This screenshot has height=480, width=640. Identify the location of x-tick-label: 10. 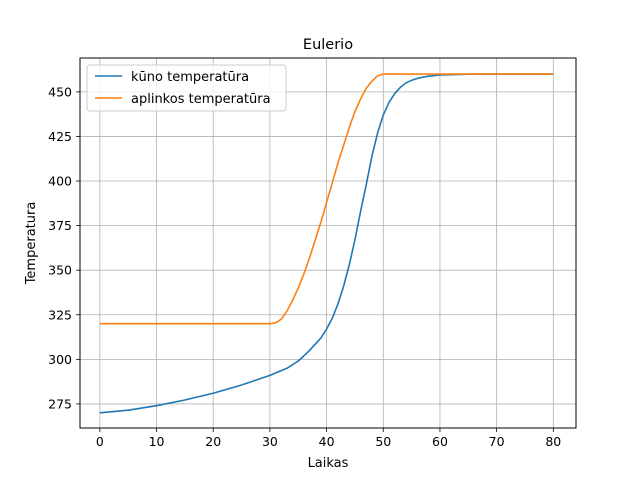
(157, 441).